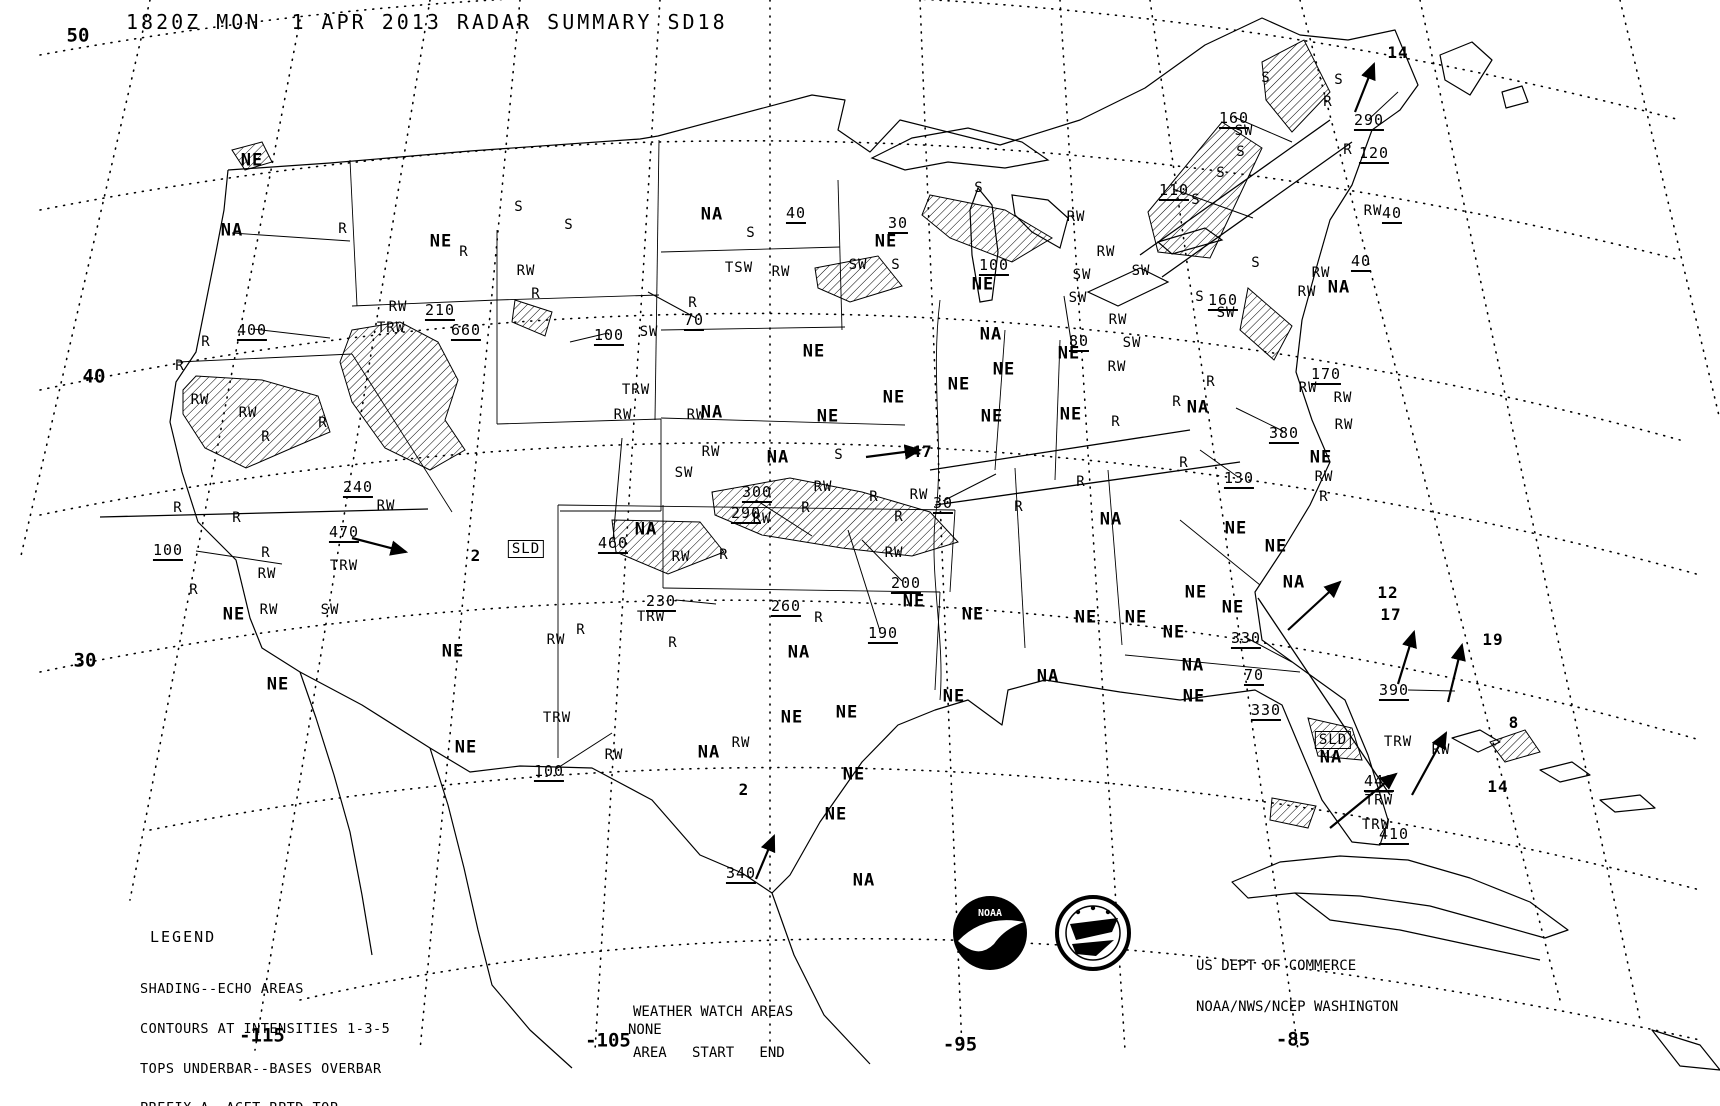  What do you see at coordinates (1394, 835) in the screenshot?
I see `map-label: 410` at bounding box center [1394, 835].